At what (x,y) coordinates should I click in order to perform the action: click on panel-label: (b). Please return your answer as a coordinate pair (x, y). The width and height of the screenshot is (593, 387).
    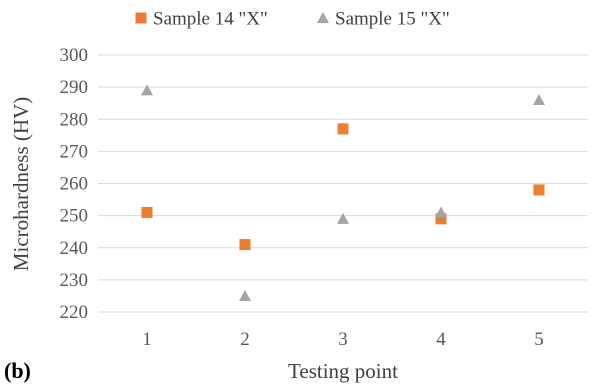
    Looking at the image, I should click on (17, 370).